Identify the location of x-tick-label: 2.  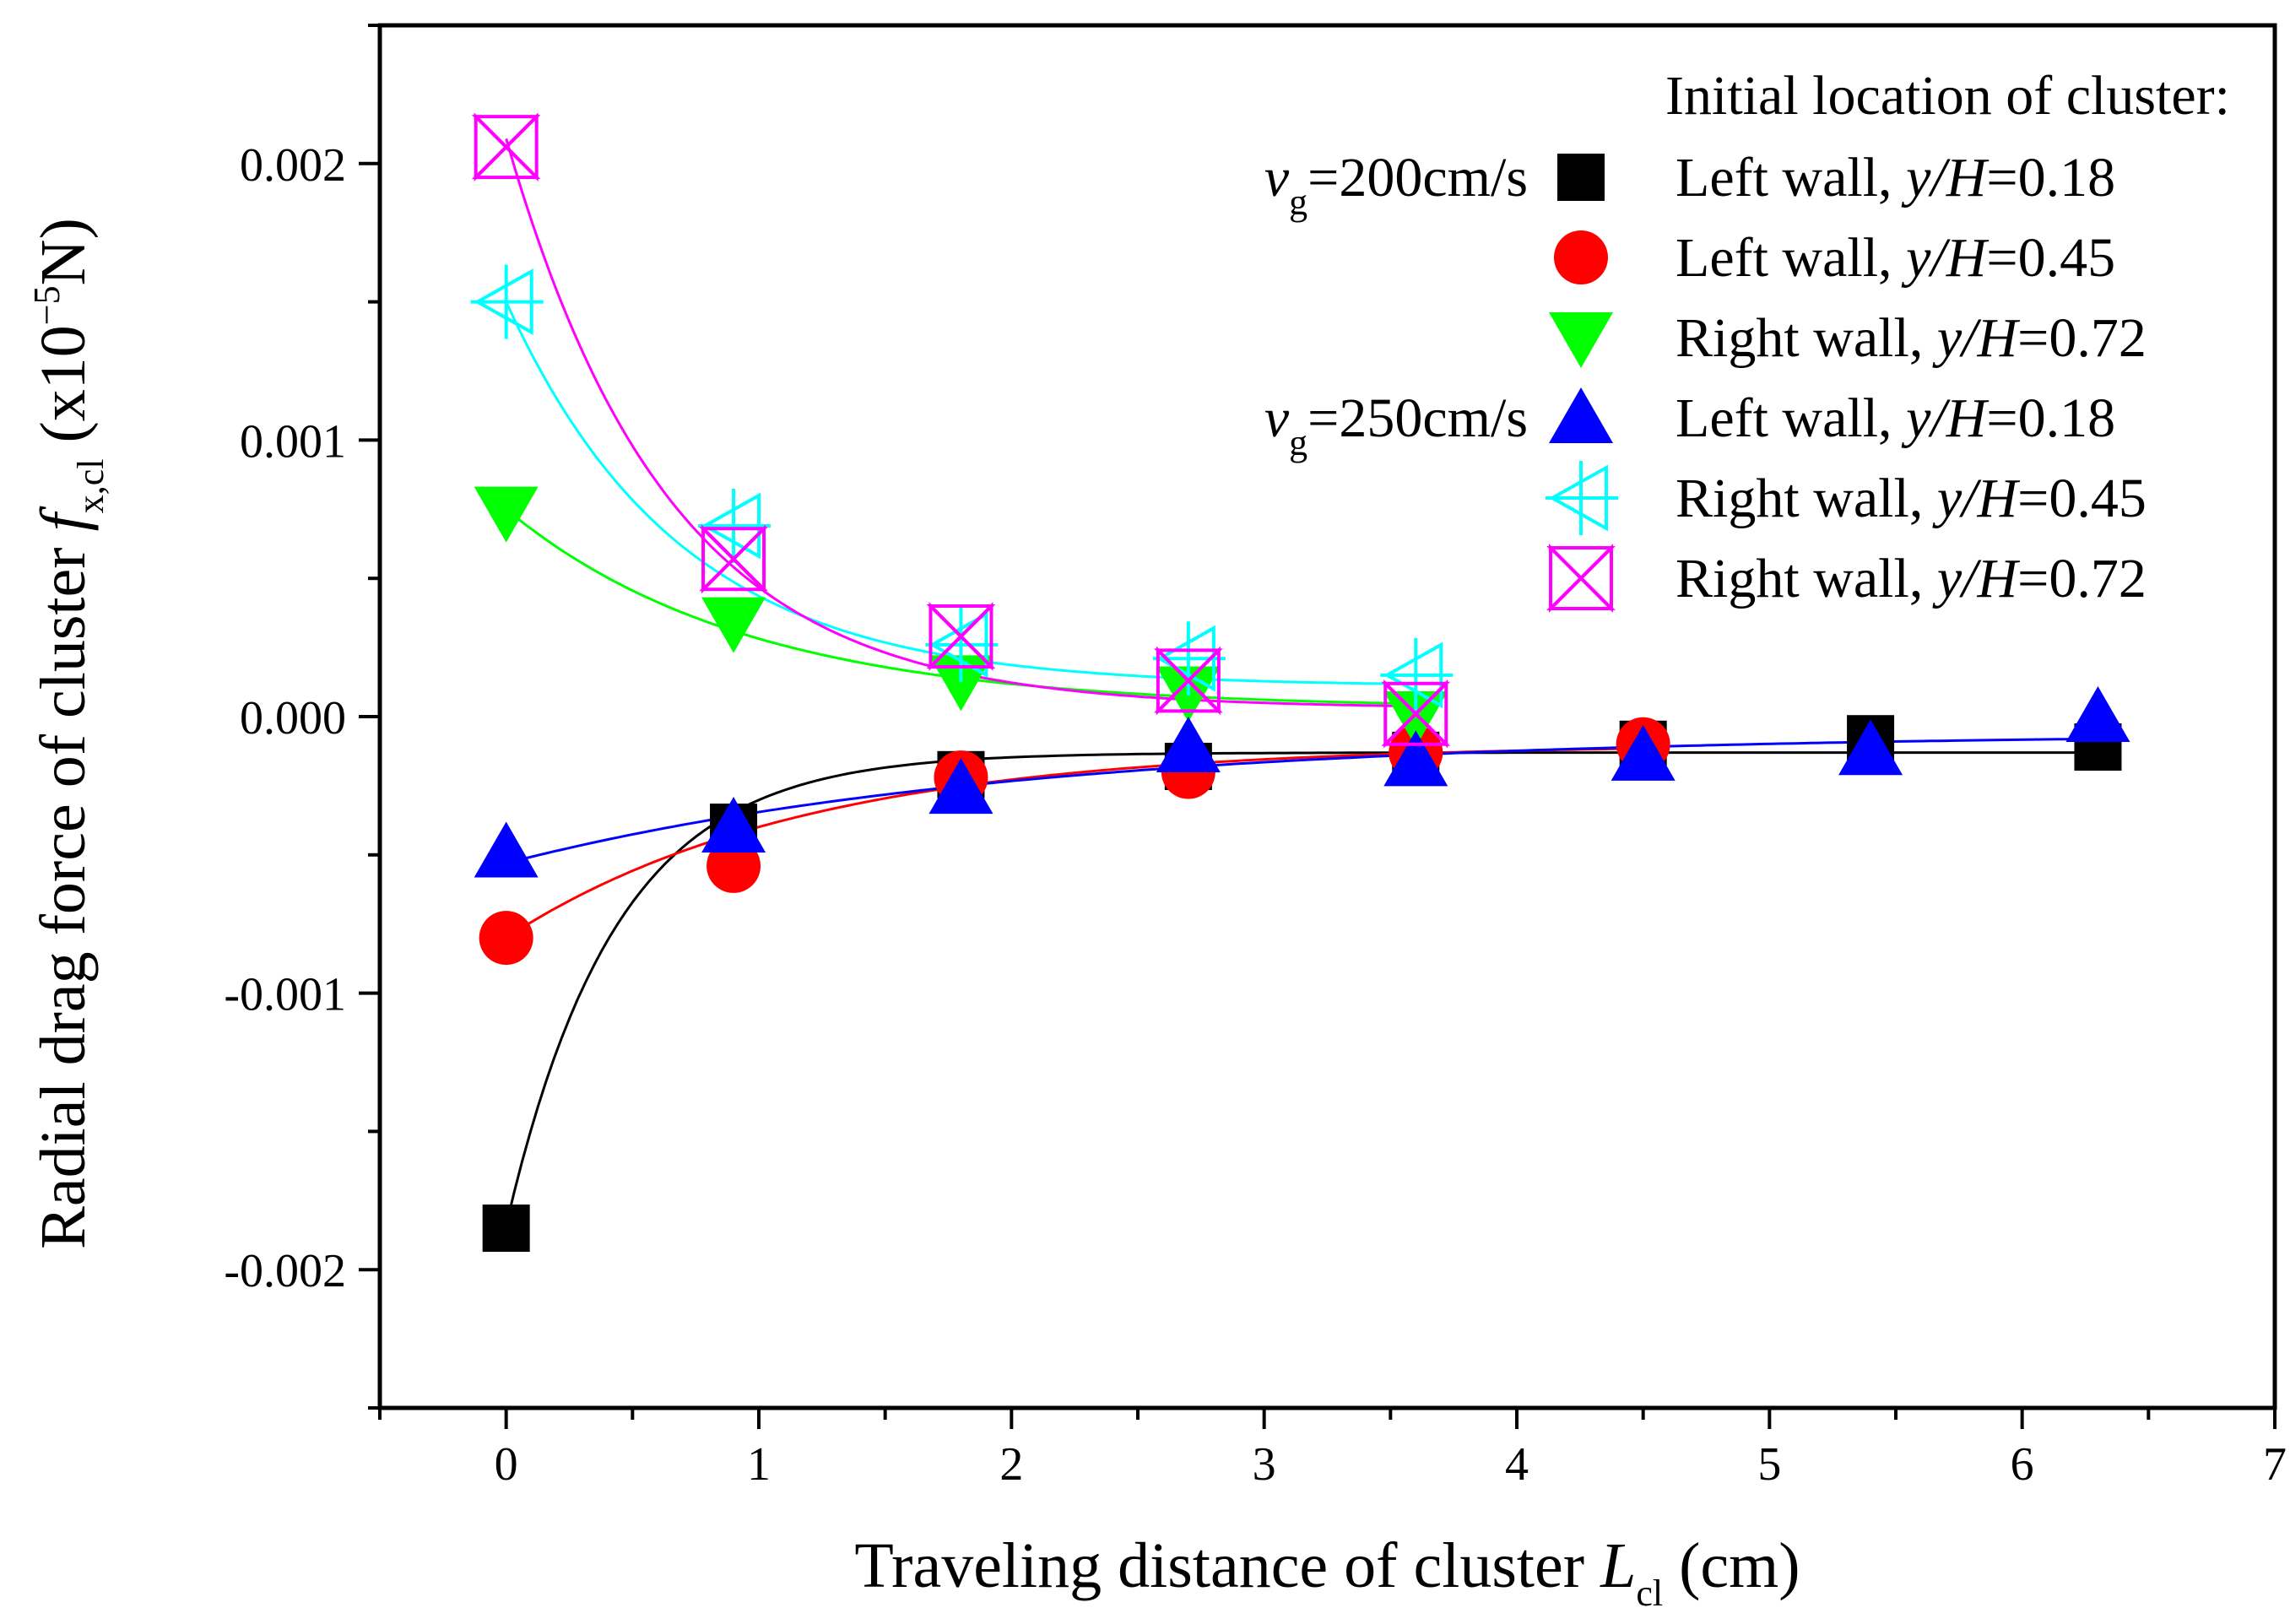
(1011, 1464).